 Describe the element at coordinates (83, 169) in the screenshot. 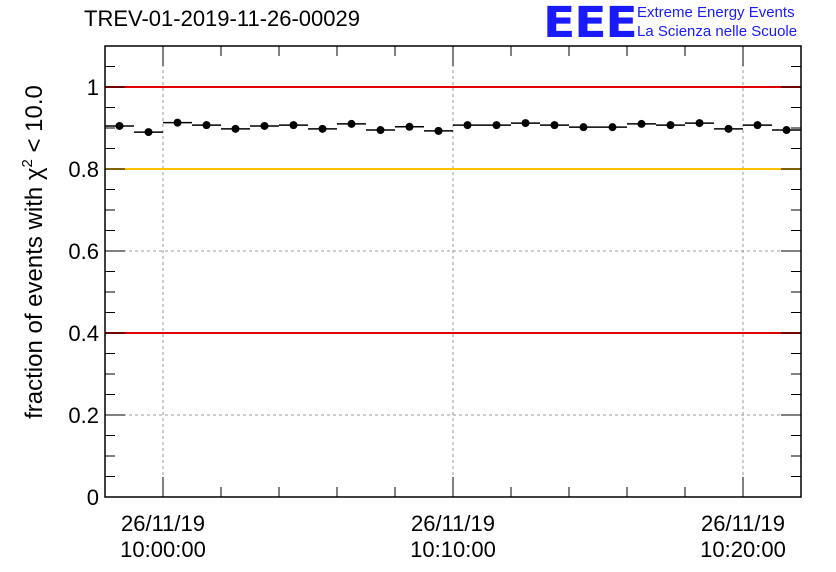

I see `y-tick-label: 0.8` at that location.